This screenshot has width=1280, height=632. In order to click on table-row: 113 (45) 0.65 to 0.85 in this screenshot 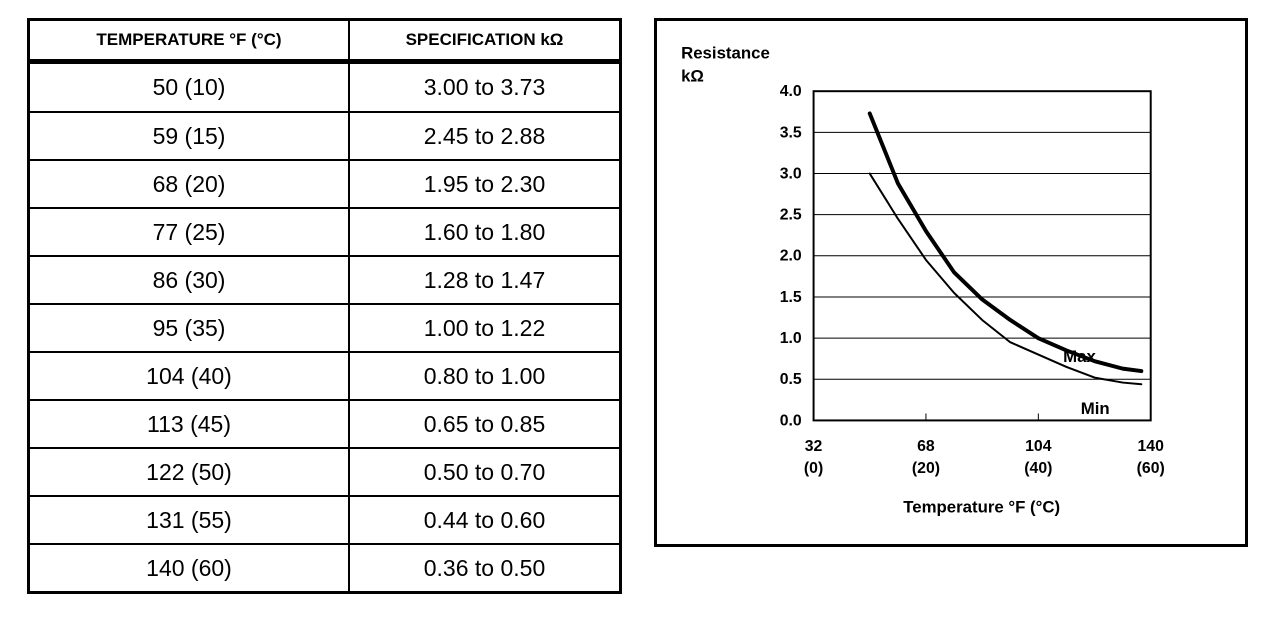, I will do `click(324, 424)`.